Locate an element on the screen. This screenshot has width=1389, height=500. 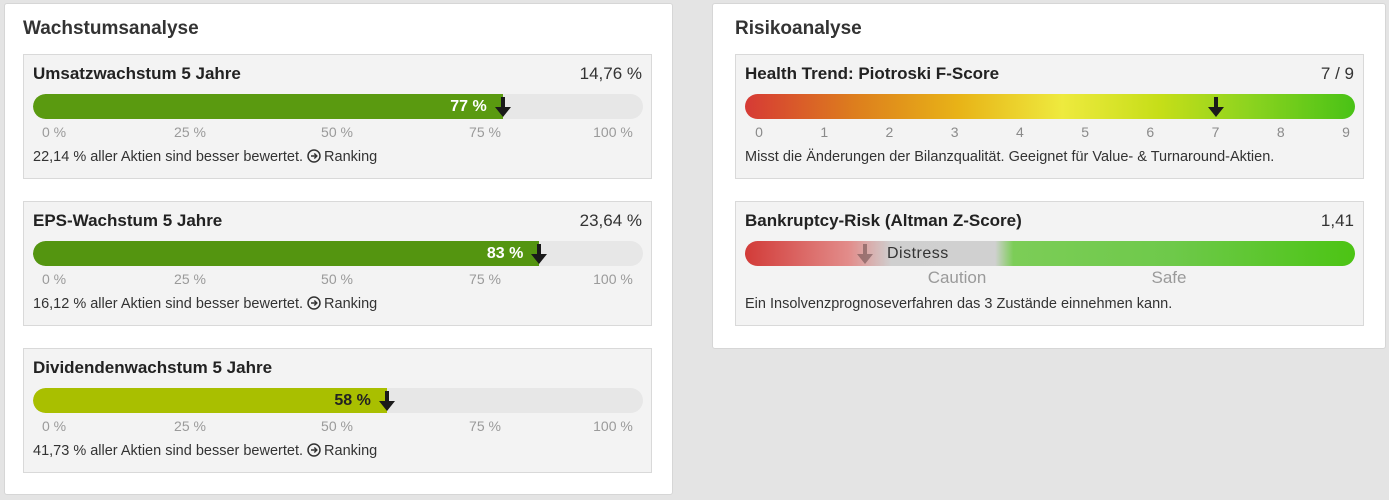
fscore-gradient-bar is located at coordinates (1050, 106).